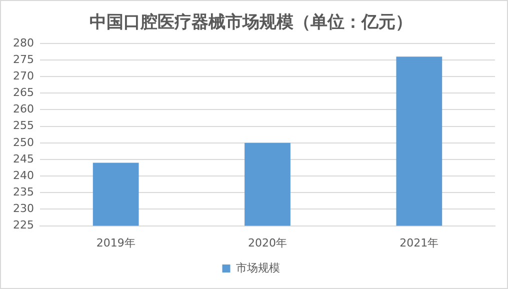 The image size is (508, 289). I want to click on y-tick-label: 245, so click(23, 159).